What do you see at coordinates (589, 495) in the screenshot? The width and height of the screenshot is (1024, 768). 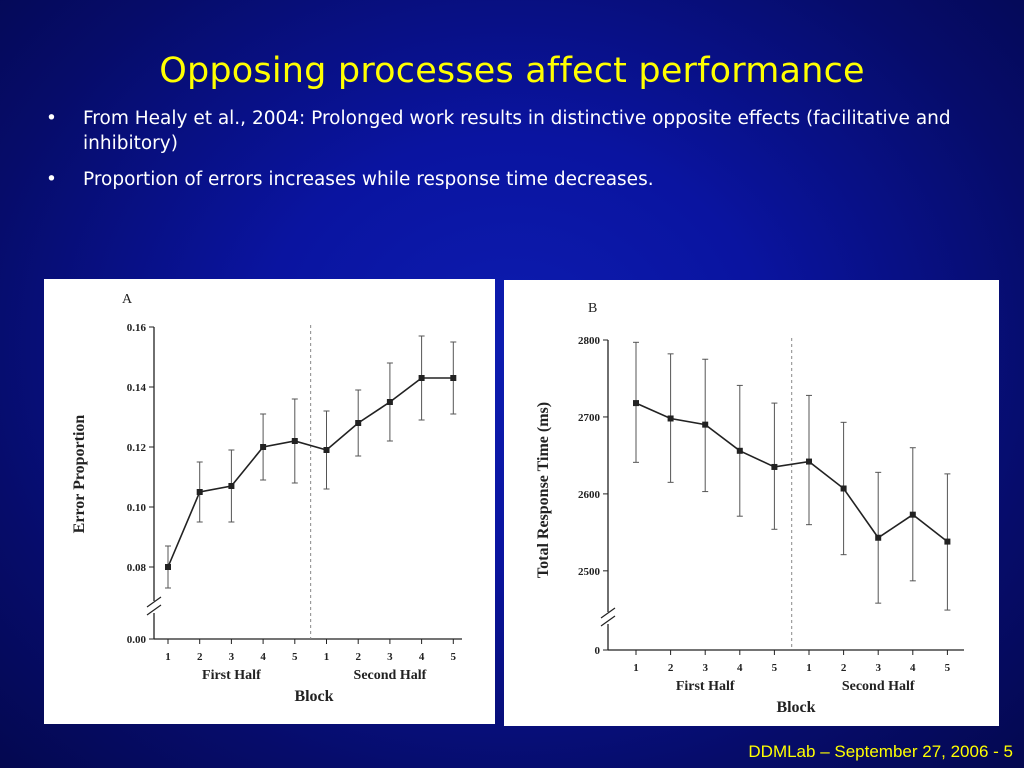 I see `y-tick-label: 2600` at bounding box center [589, 495].